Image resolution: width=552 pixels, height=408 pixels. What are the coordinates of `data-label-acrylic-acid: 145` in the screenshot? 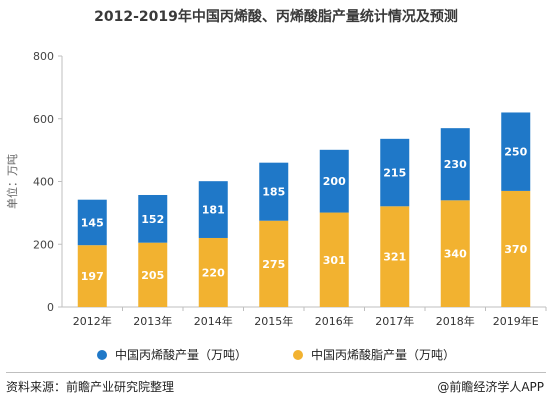 It's located at (92, 222).